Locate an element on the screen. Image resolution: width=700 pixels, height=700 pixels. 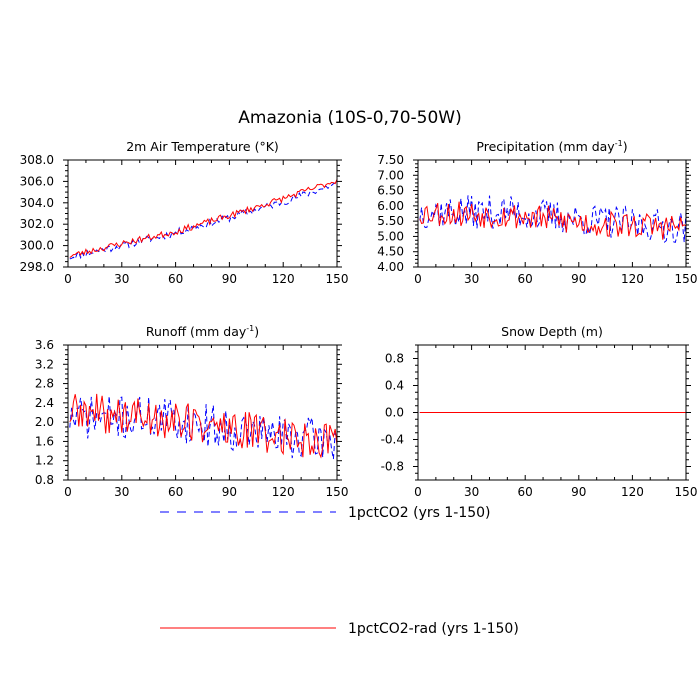
y-tick-label: 2.4 is located at coordinates (44, 403).